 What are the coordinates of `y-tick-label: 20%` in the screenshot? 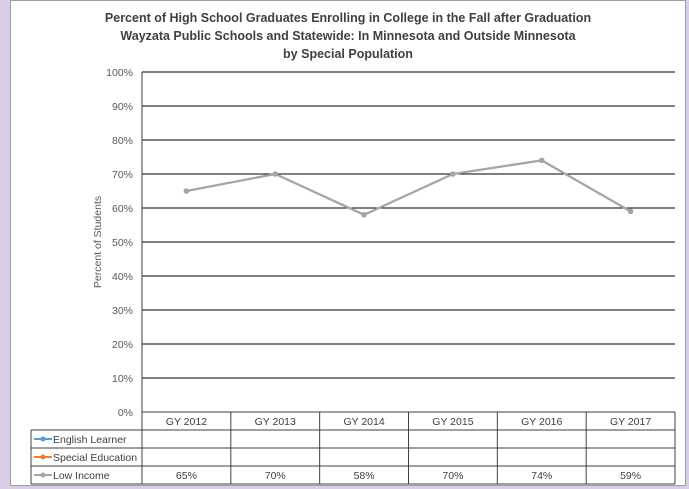 It's located at (122, 345).